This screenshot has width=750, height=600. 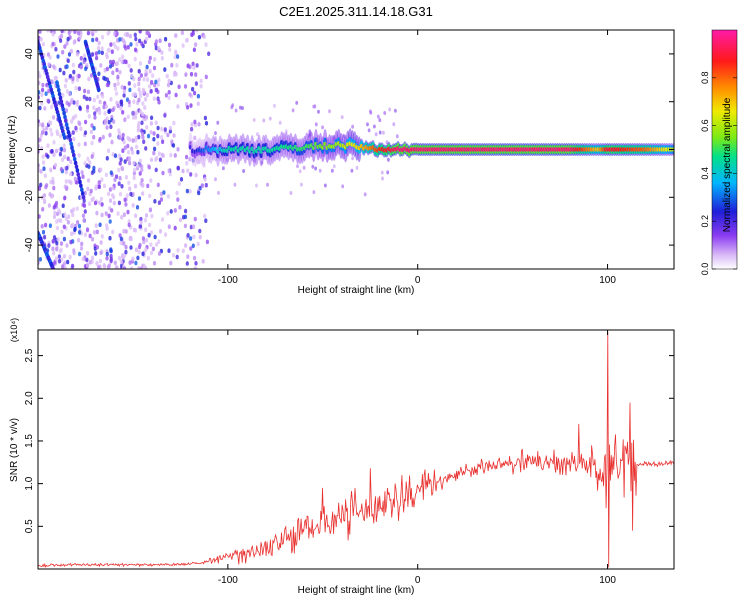 I want to click on colorbar-tick-label: 0.8, so click(x=705, y=78).